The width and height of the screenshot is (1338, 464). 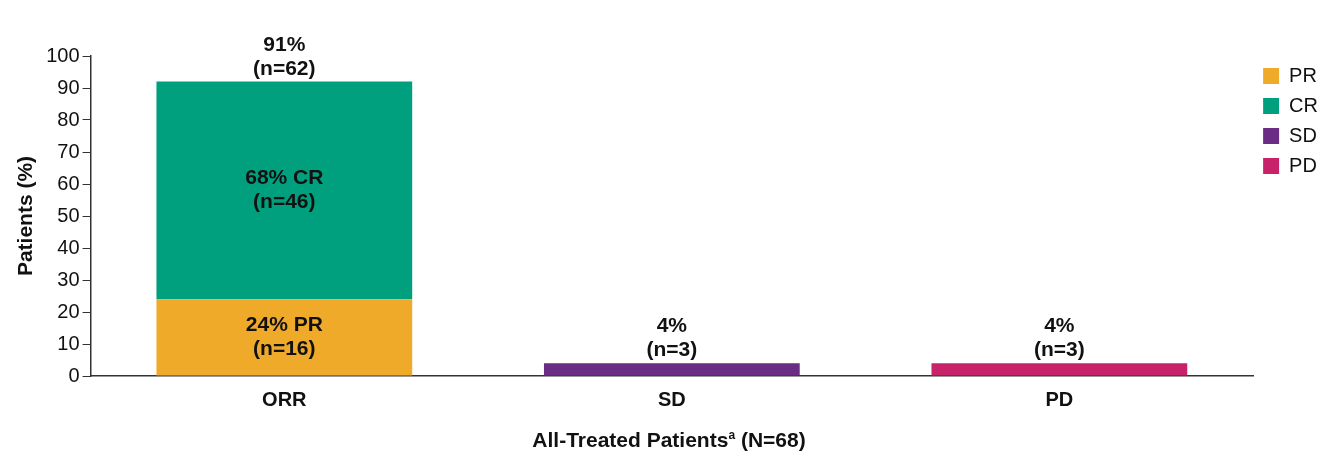 What do you see at coordinates (1059, 398) in the screenshot?
I see `x-tick-label: PD` at bounding box center [1059, 398].